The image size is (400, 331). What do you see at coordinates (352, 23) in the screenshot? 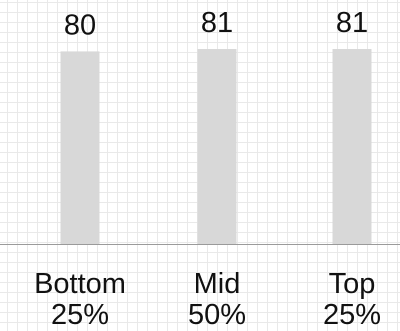
I see `value-label-top: 81` at bounding box center [352, 23].